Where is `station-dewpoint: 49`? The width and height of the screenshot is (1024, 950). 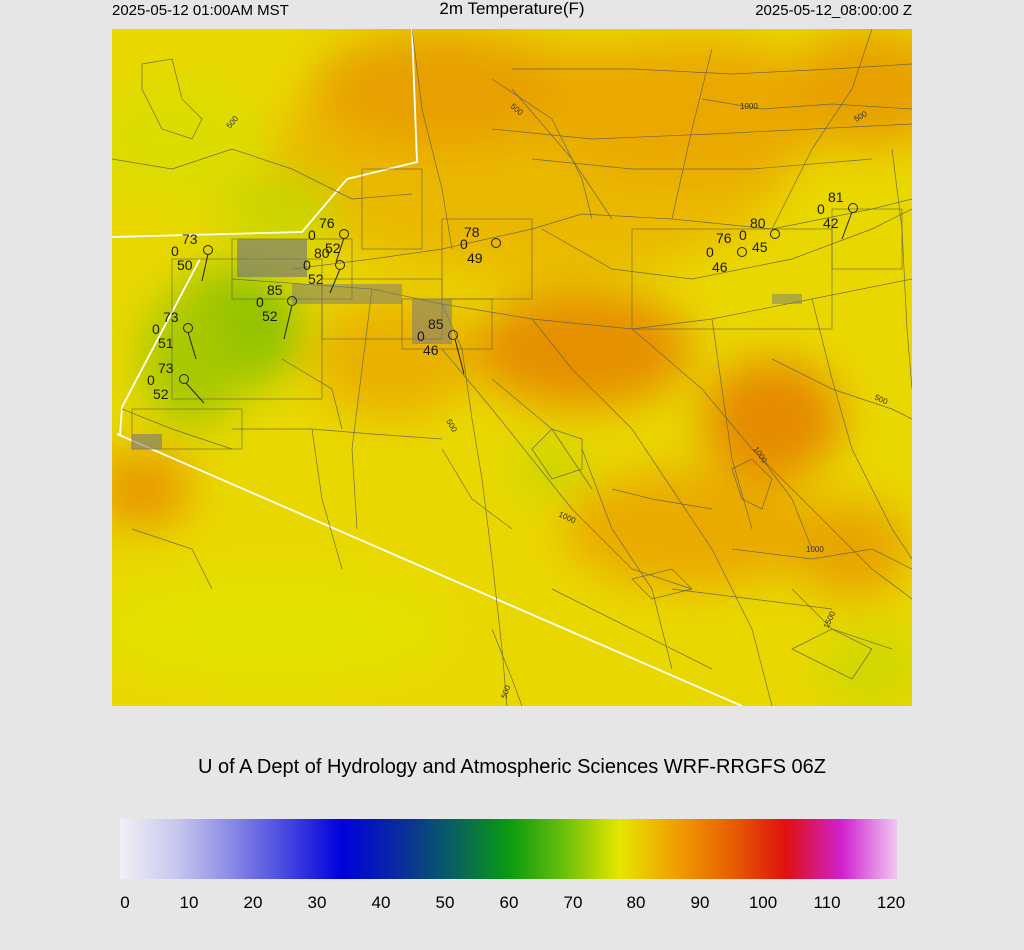 station-dewpoint: 49 is located at coordinates (475, 258).